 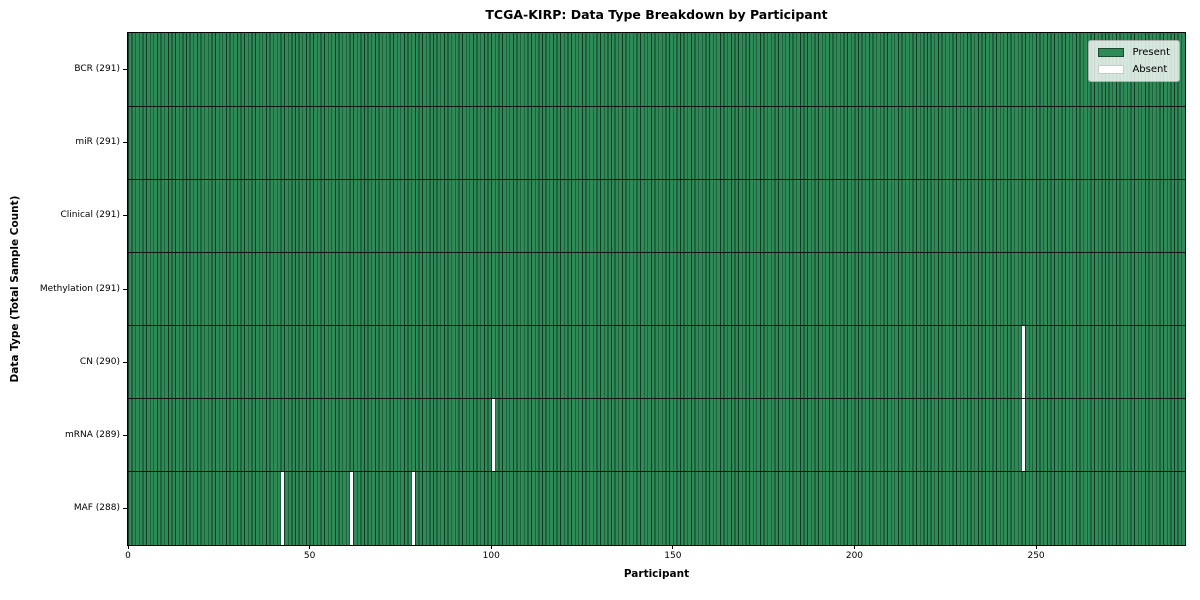 What do you see at coordinates (1134, 61) in the screenshot?
I see `legend: Present Absent` at bounding box center [1134, 61].